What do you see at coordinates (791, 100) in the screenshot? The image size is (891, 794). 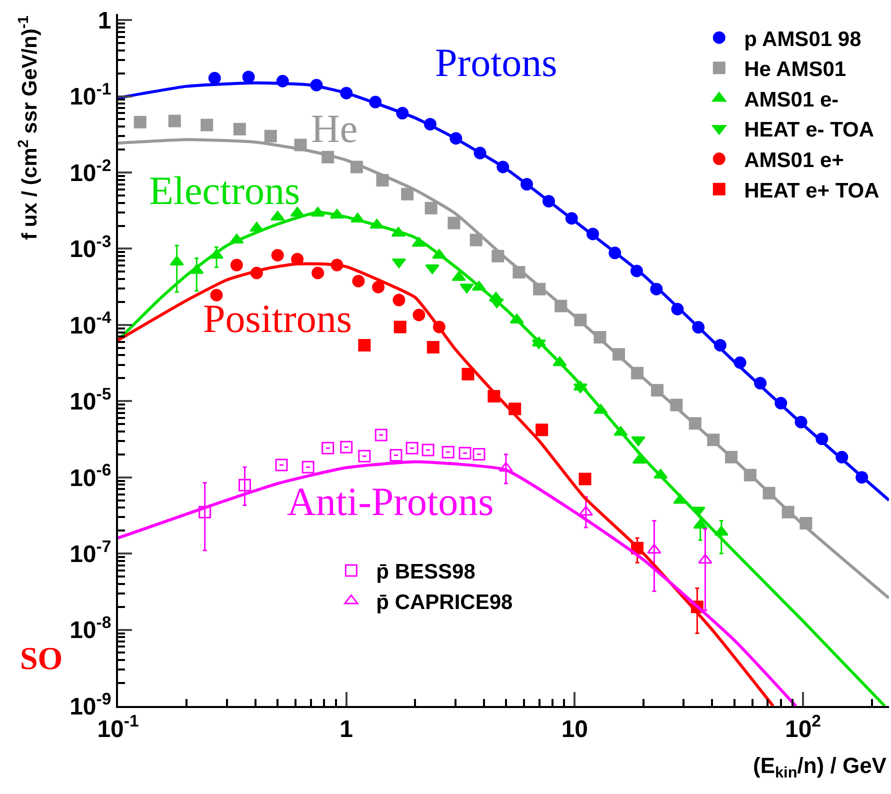 I see `legend-label: AMS01 e-` at bounding box center [791, 100].